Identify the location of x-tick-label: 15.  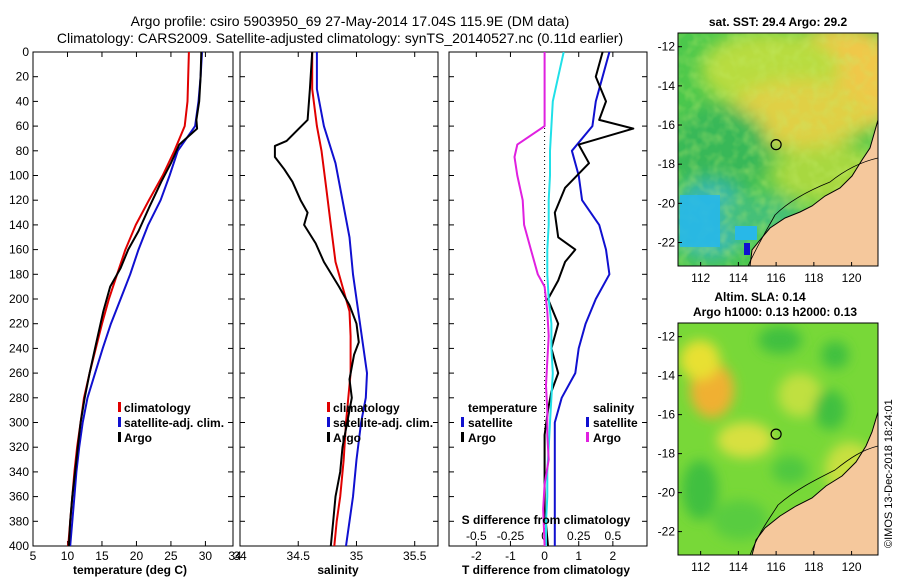
(102, 556).